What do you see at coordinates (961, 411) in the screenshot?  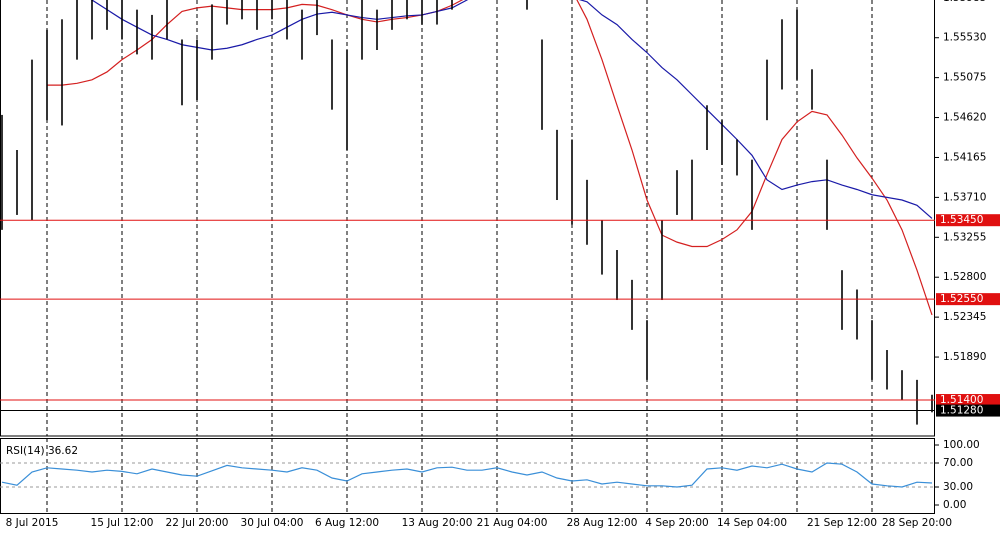 I see `price-level-label: 1.51280` at bounding box center [961, 411].